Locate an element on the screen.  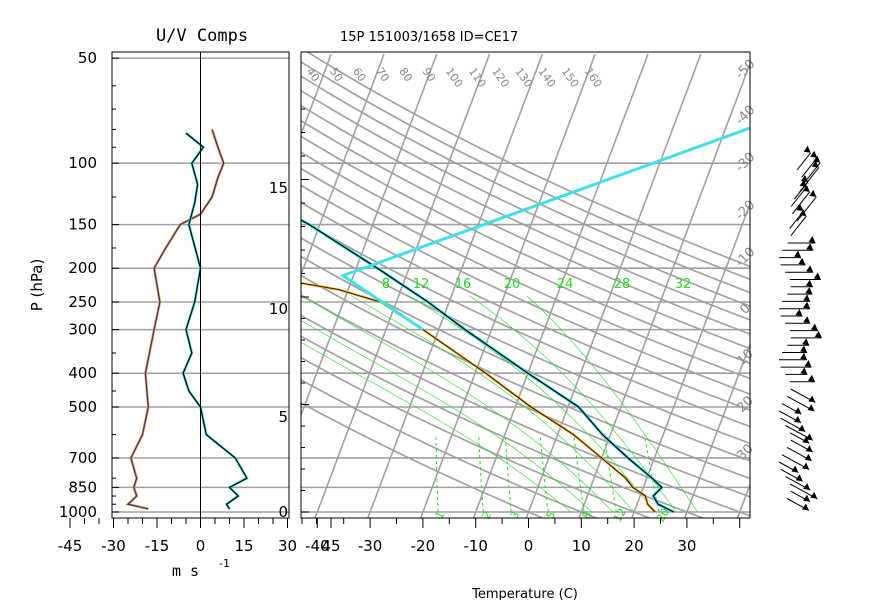
isotherm-label: -30 is located at coordinates (746, 163).